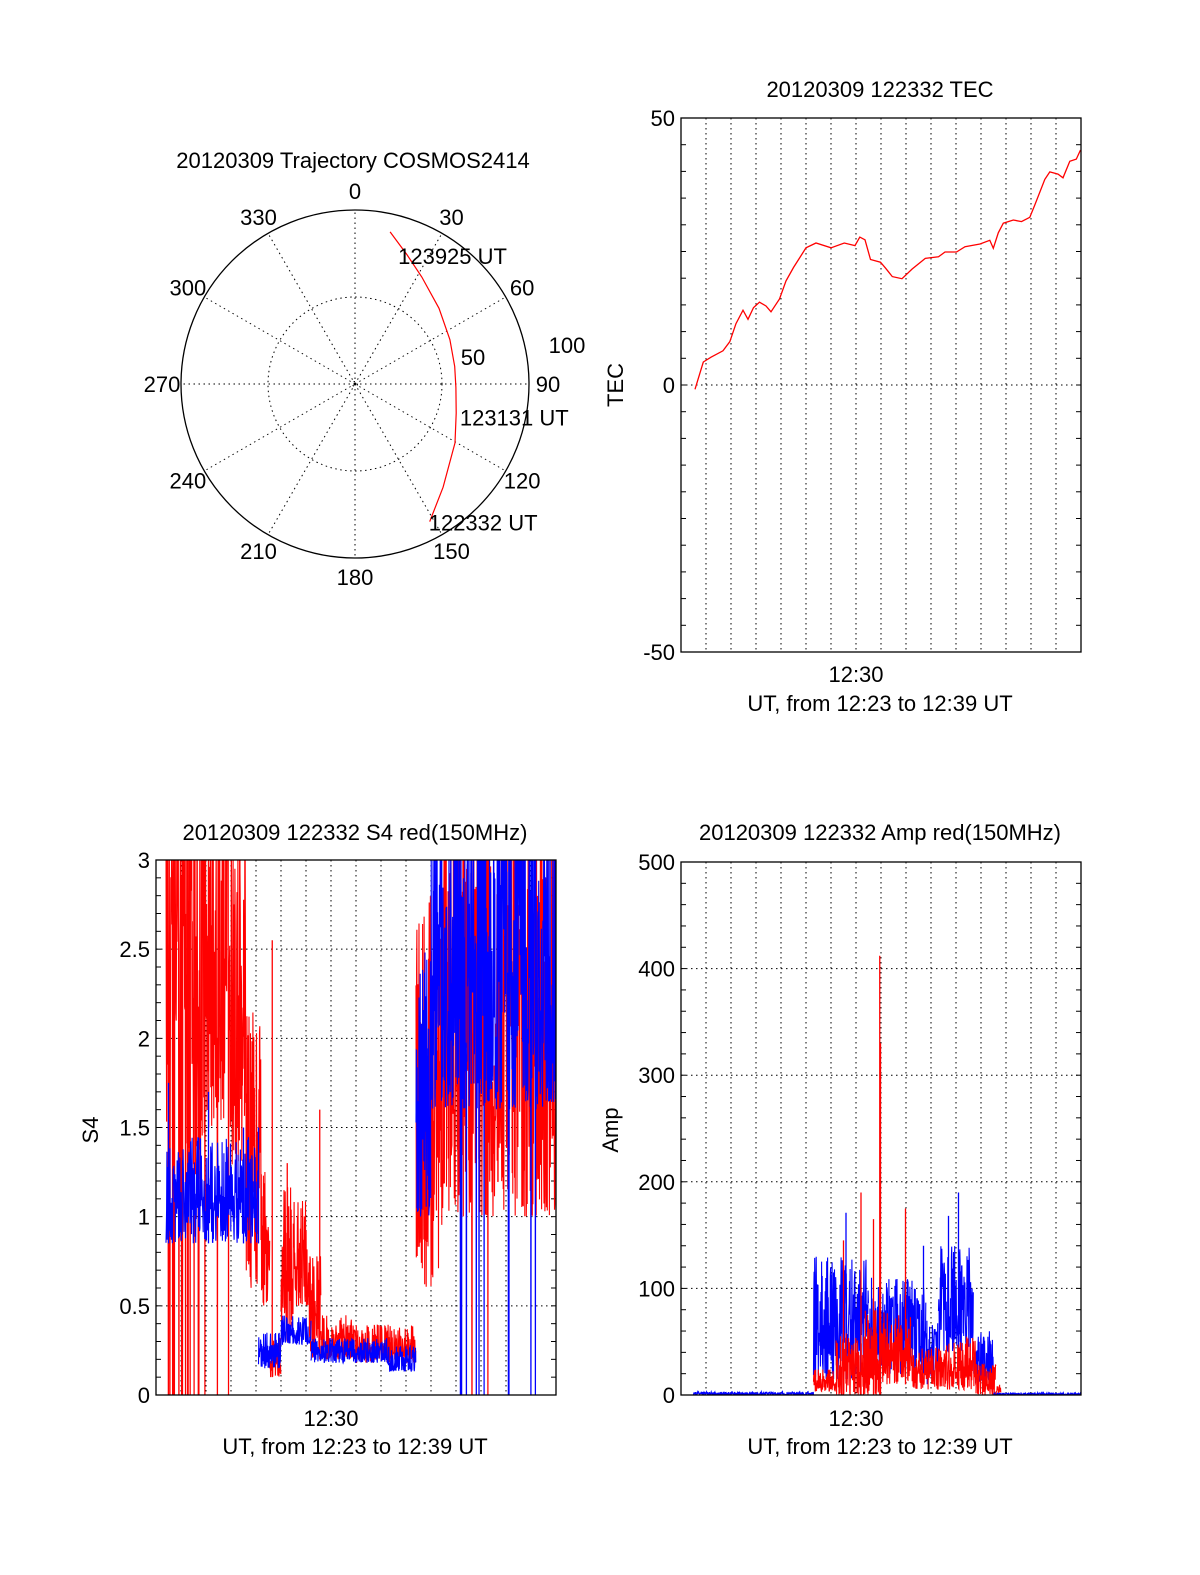  Describe the element at coordinates (656, 1075) in the screenshot. I see `amp-ytick-label: 300` at that location.